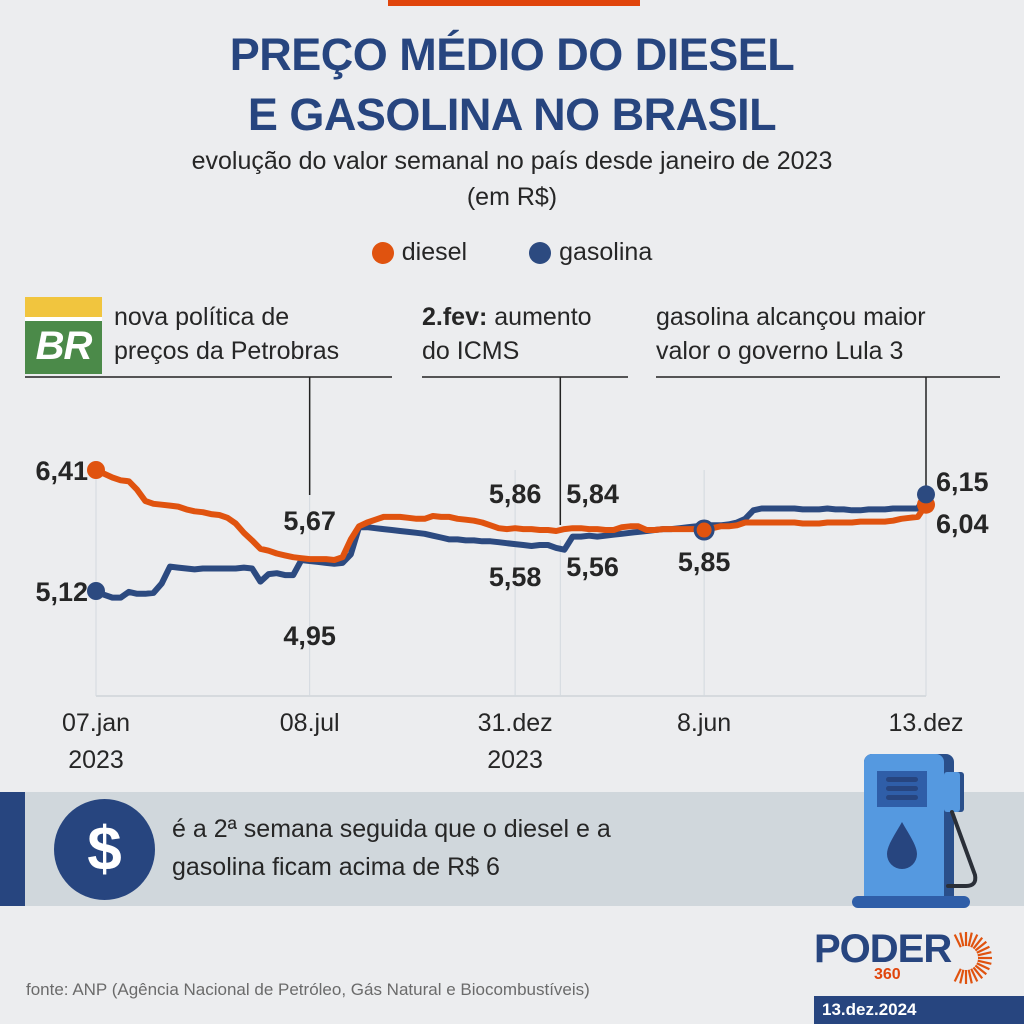 The height and width of the screenshot is (1024, 1024). Describe the element at coordinates (704, 530) in the screenshot. I see `marker-crossing-8jun` at that location.